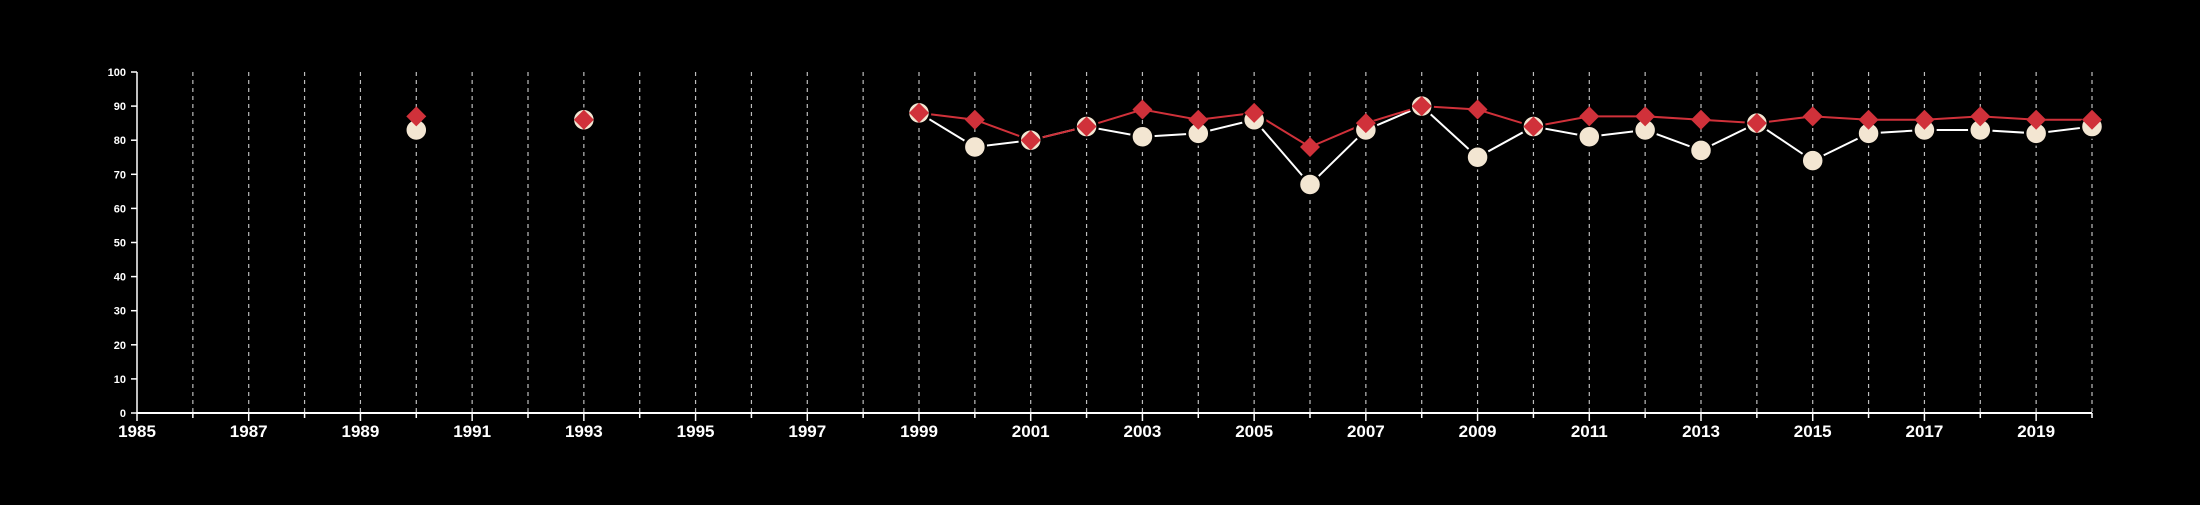 This screenshot has width=2200, height=505. I want to click on y-tick-label: 30, so click(120, 312).